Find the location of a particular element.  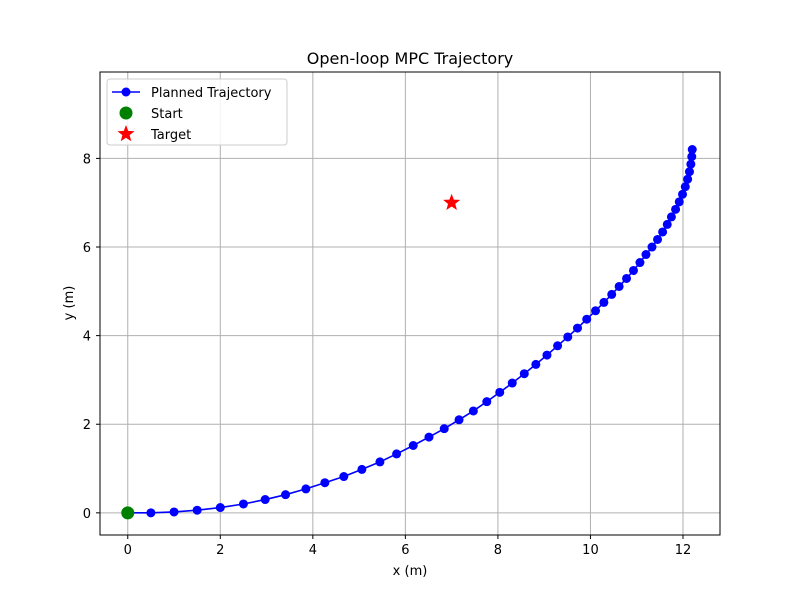

x-tick-label: 4 is located at coordinates (313, 550).